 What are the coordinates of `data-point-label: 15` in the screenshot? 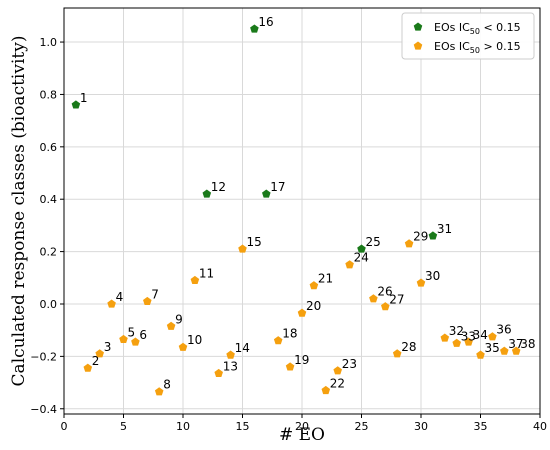 It's located at (254, 242).